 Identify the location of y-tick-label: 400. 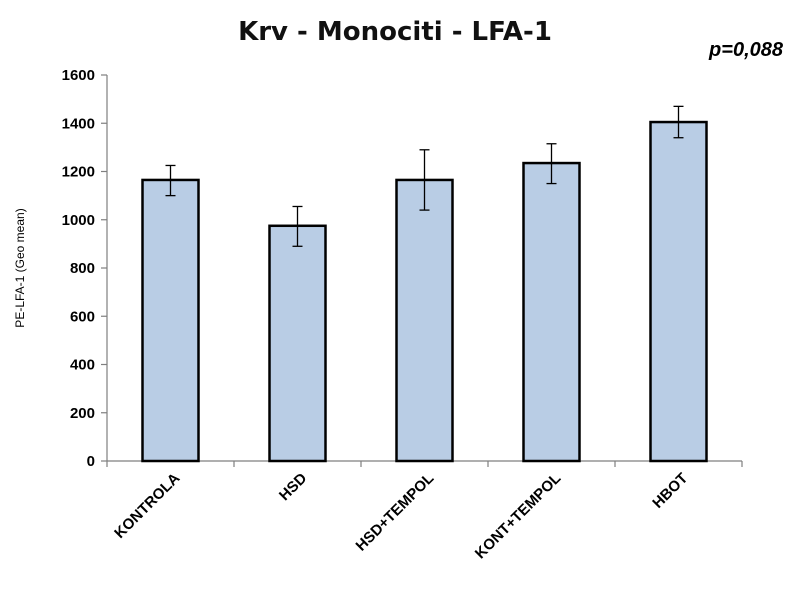
(82, 365).